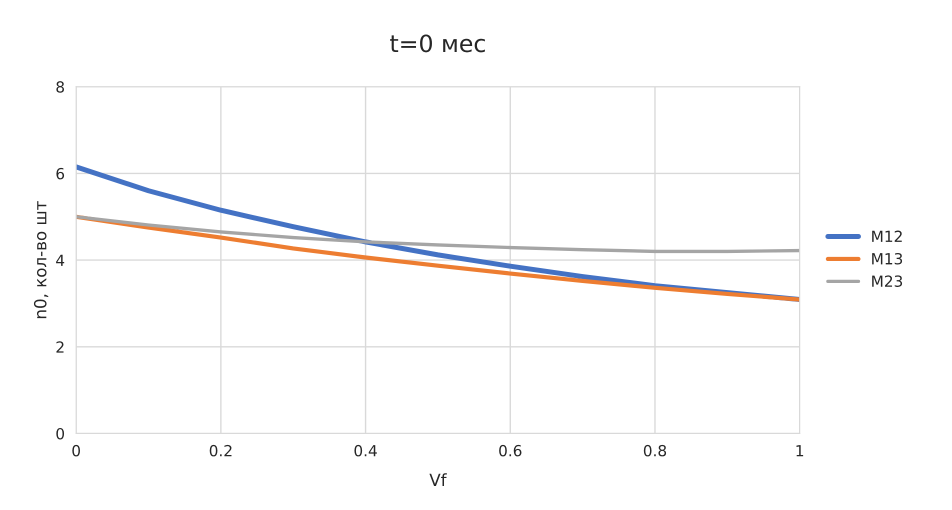  Describe the element at coordinates (60, 434) in the screenshot. I see `y-tick-label: 0` at that location.